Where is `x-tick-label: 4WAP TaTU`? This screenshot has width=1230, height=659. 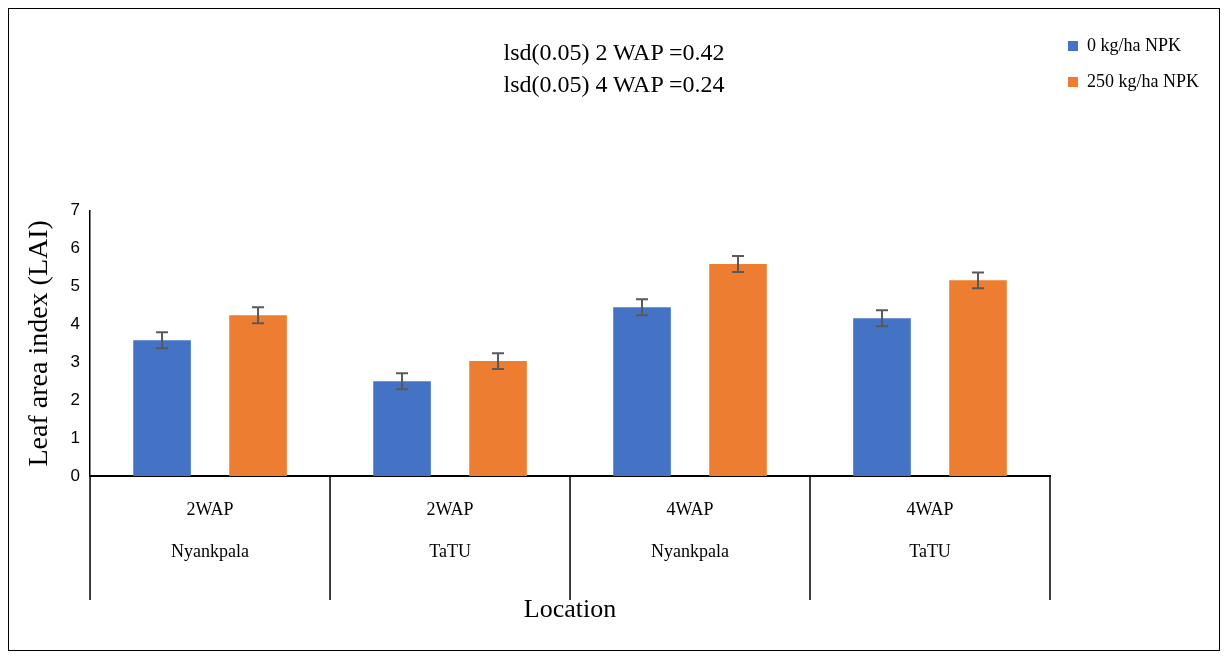
x-tick-label: 4WAP TaTU is located at coordinates (930, 530).